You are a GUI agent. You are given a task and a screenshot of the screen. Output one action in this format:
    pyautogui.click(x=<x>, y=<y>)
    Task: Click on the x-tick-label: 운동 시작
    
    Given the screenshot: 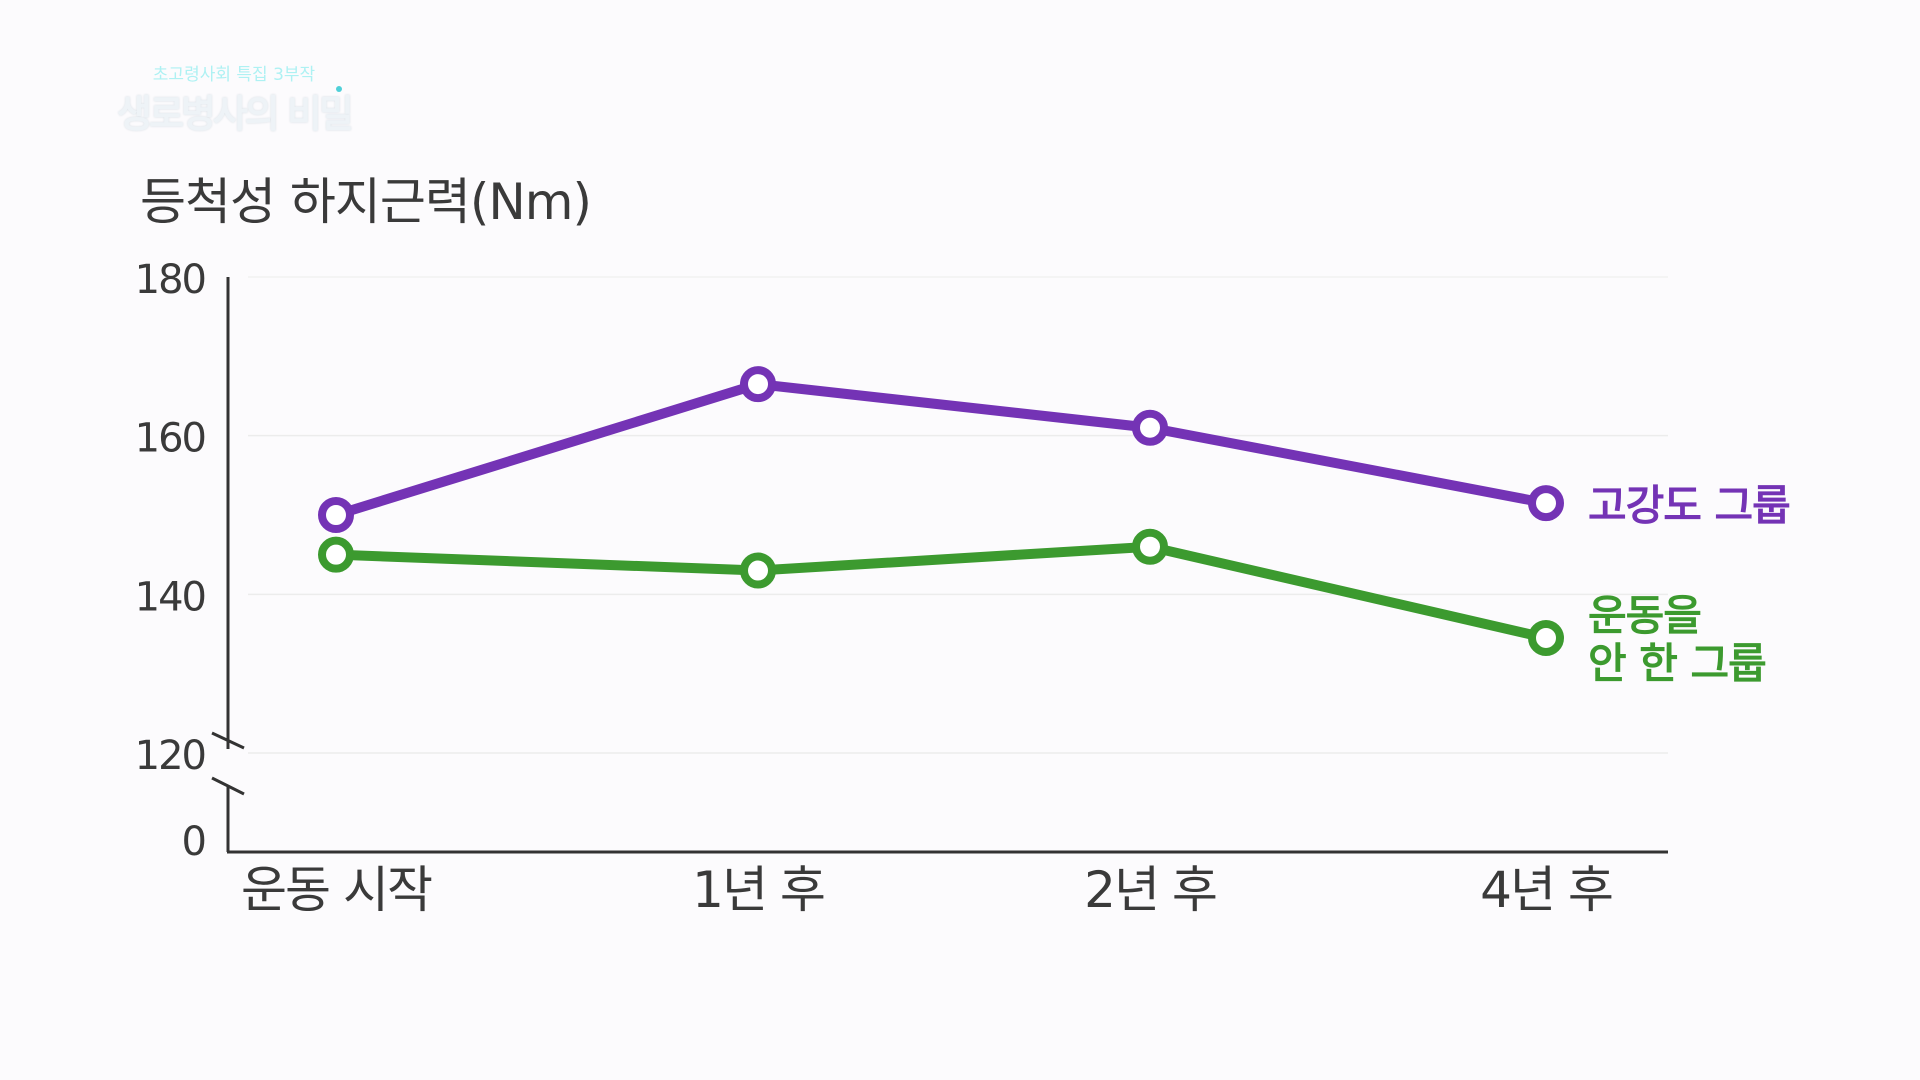 What is the action you would take?
    pyautogui.click(x=336, y=890)
    